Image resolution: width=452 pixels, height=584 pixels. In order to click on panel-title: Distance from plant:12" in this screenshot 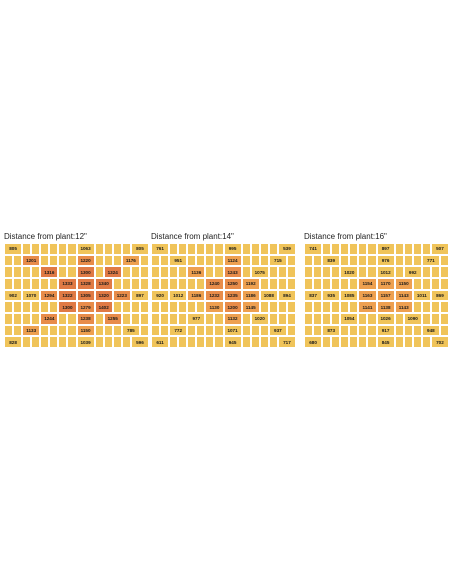, I will do `click(45, 236)`.